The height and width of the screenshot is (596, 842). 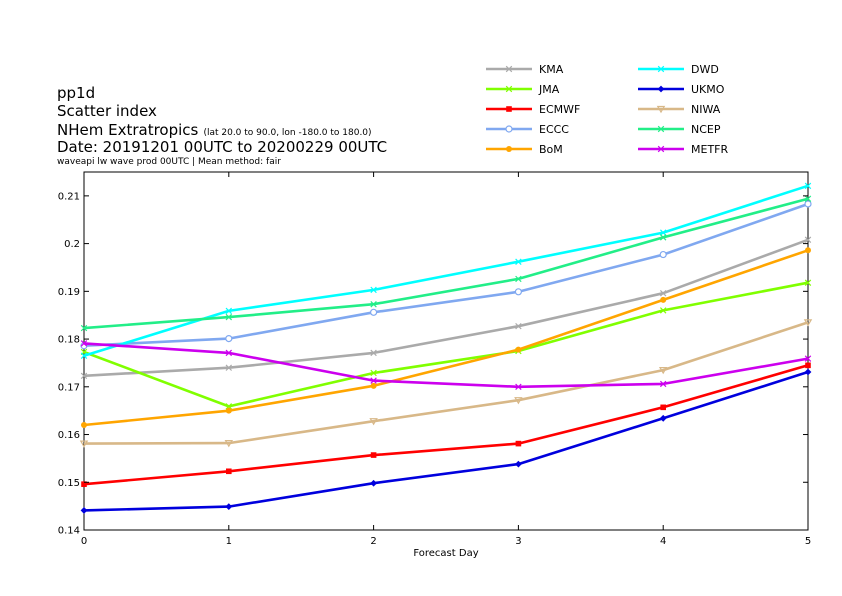 I want to click on legend: KMA JMA ECMWF ECCC BoM DWD UKMO NIWA NCEP METFR, so click(x=607, y=109).